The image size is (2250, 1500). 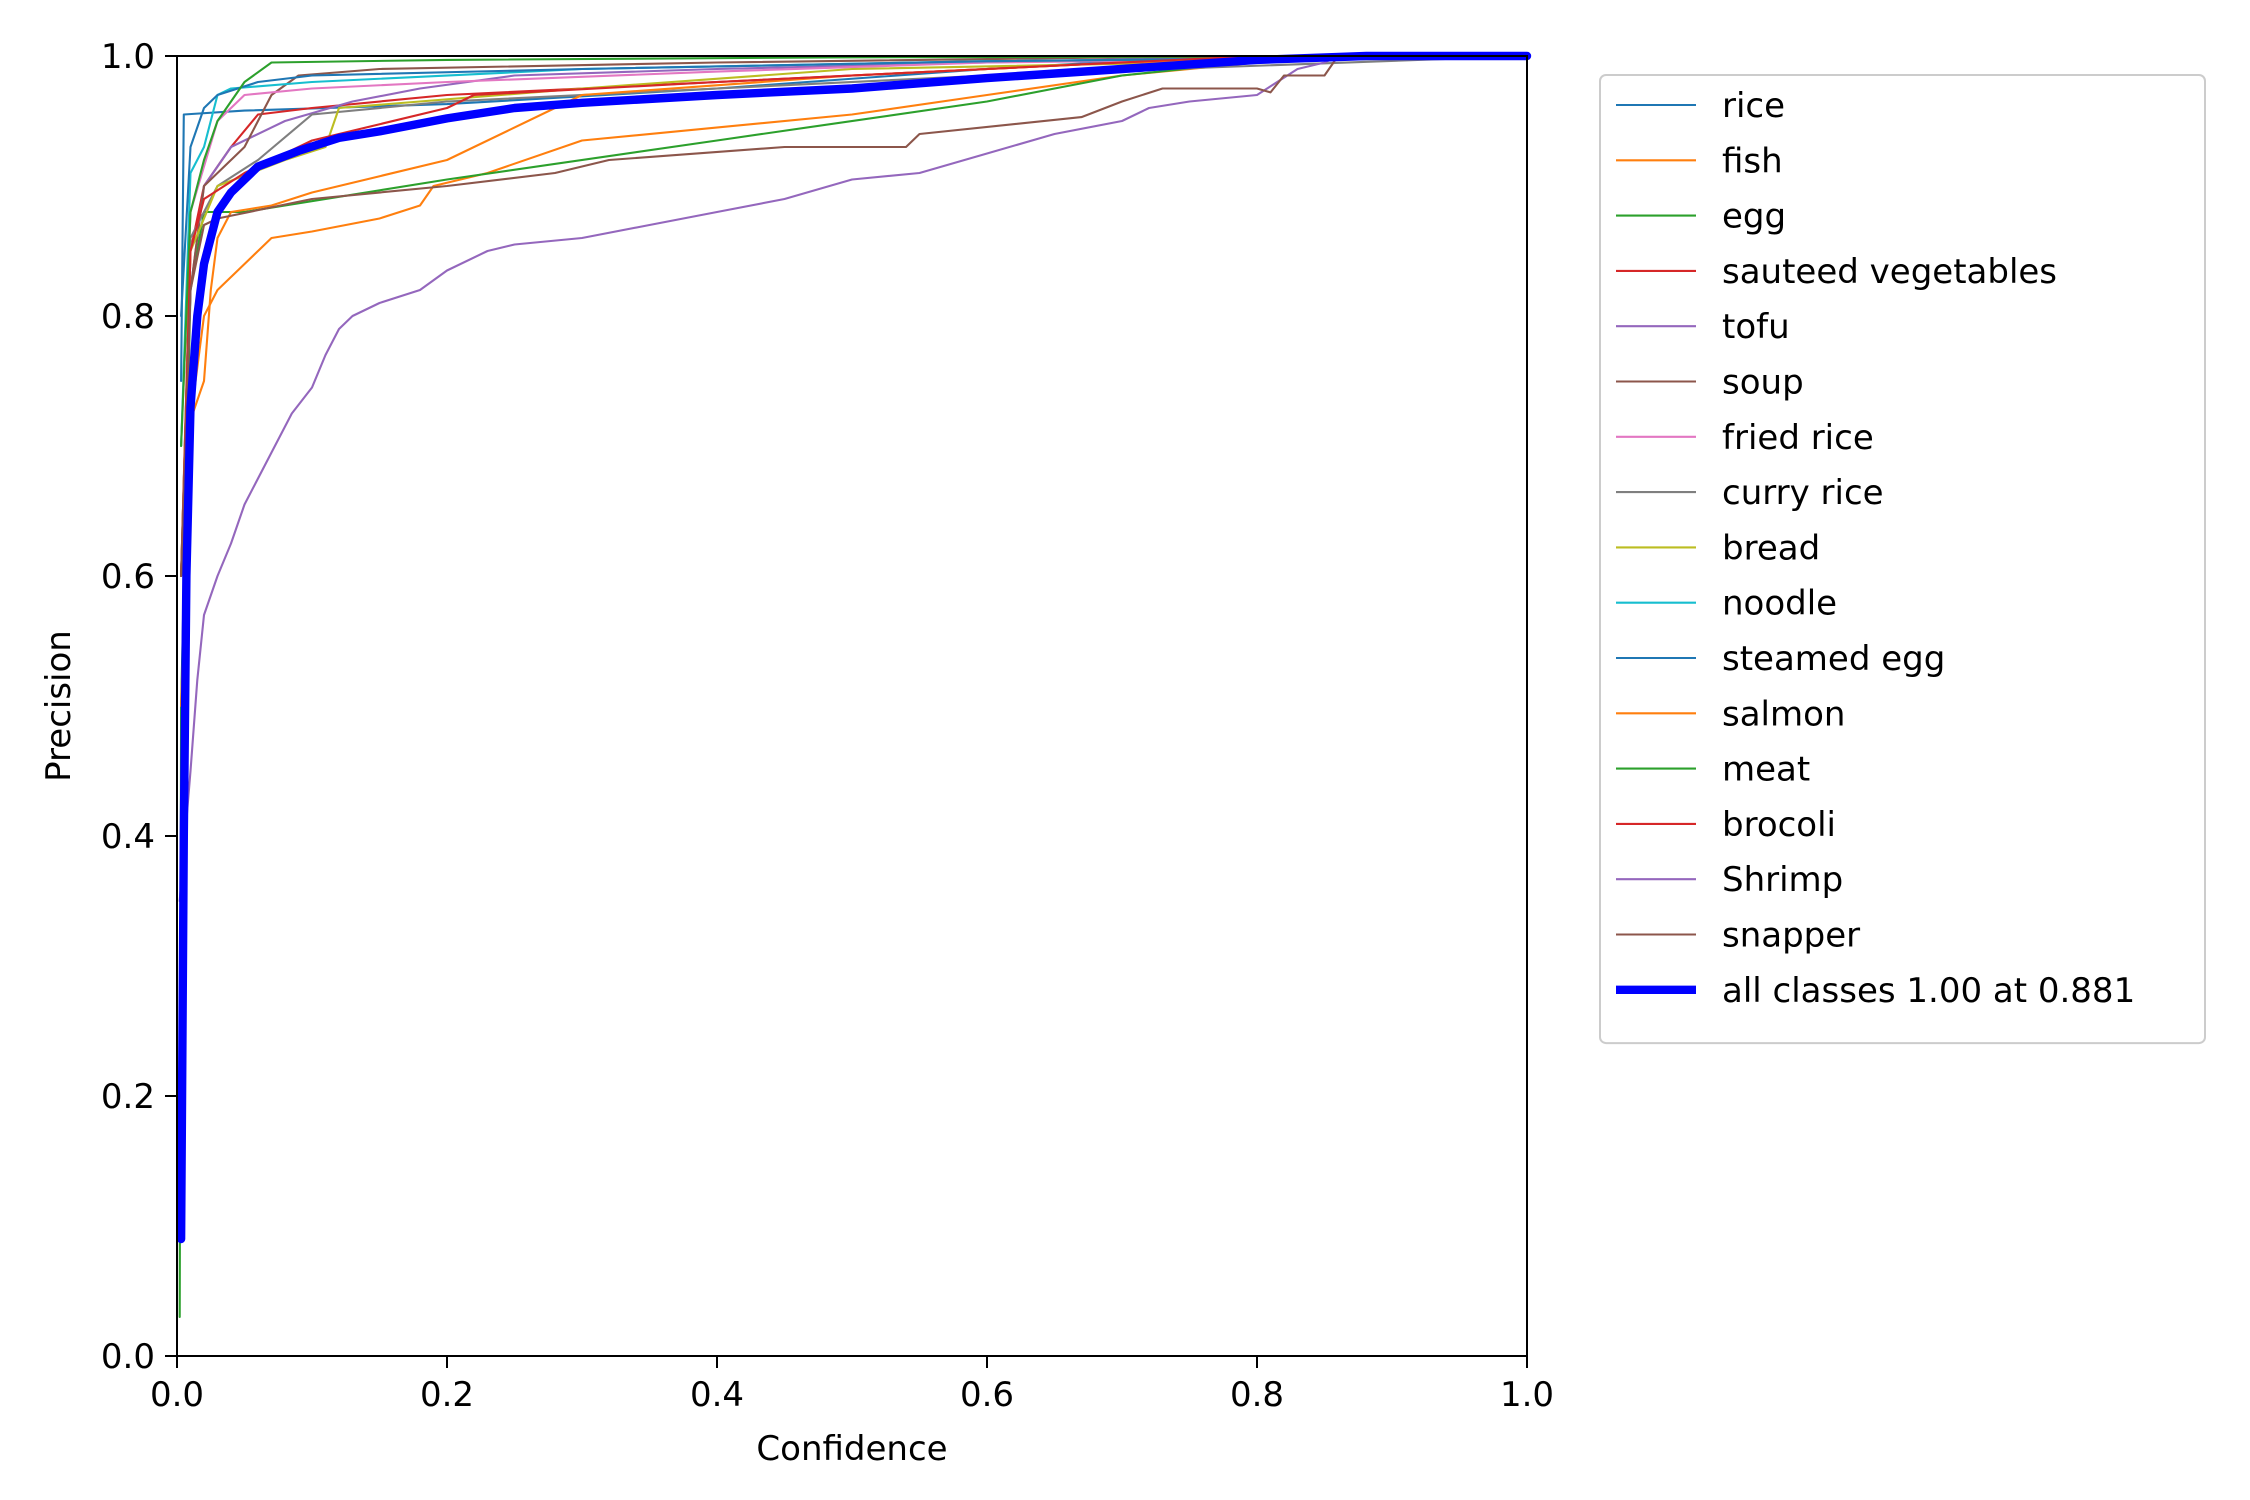 I want to click on legend-label: fried rice, so click(x=1798, y=438).